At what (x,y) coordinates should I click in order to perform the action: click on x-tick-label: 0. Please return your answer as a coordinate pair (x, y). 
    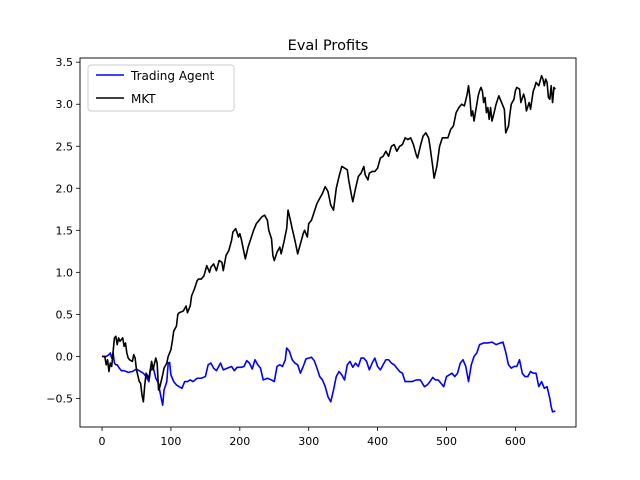
    Looking at the image, I should click on (102, 441).